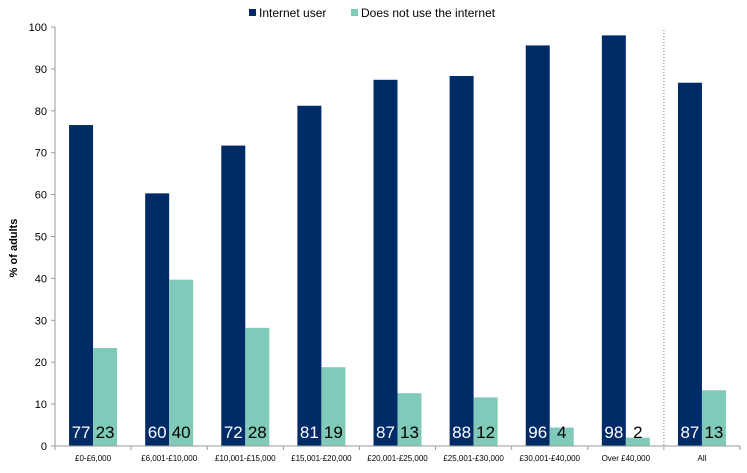 Image resolution: width=747 pixels, height=473 pixels. Describe the element at coordinates (14, 248) in the screenshot. I see `y-axis-label: % of adults` at that location.